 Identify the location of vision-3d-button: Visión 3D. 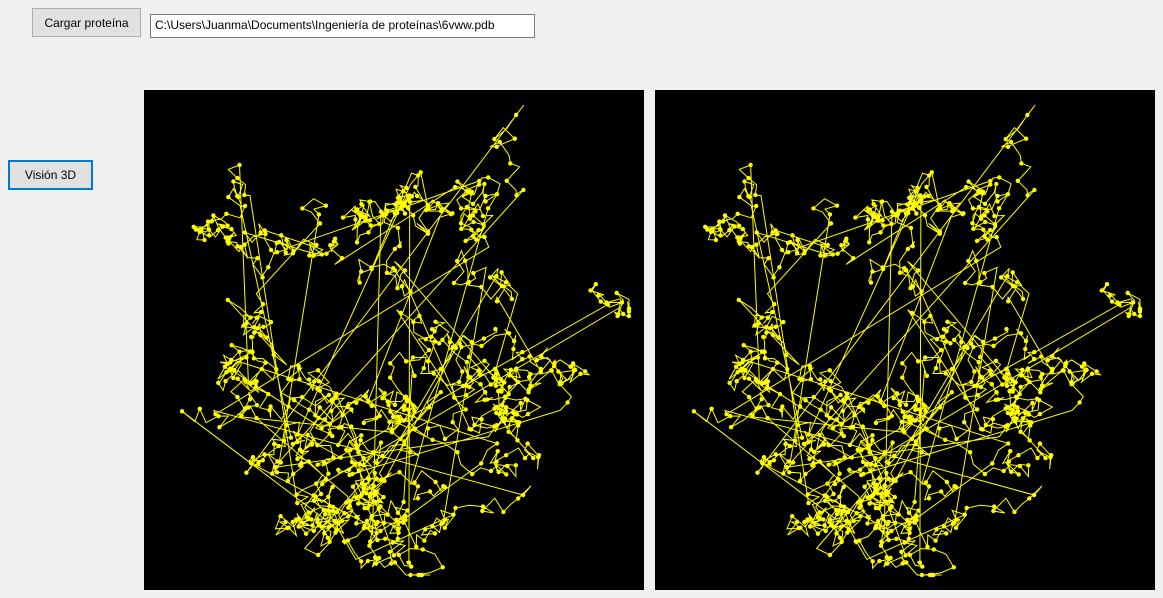
(50, 175).